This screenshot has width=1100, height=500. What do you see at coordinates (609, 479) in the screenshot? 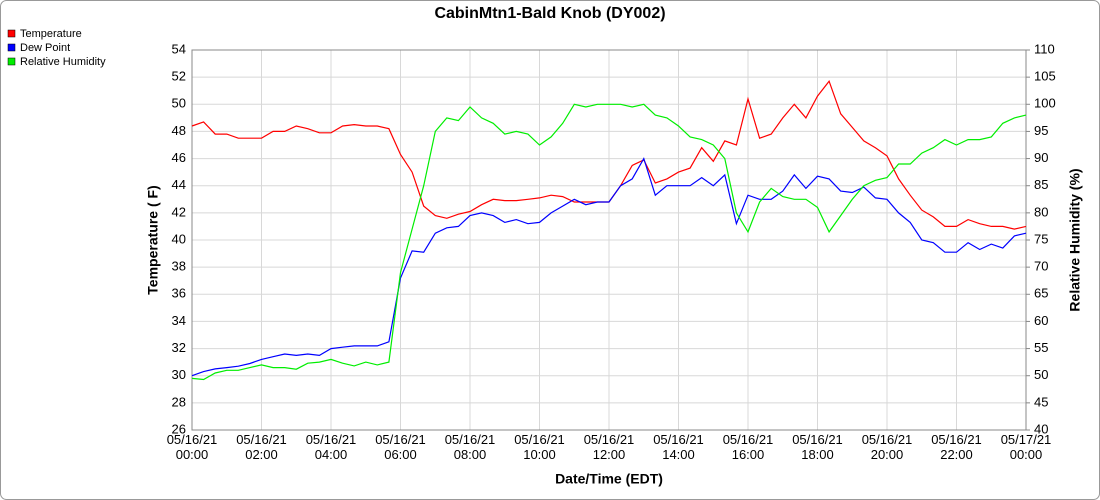
I see `x-axis-label: Date/Time (EDT)` at bounding box center [609, 479].